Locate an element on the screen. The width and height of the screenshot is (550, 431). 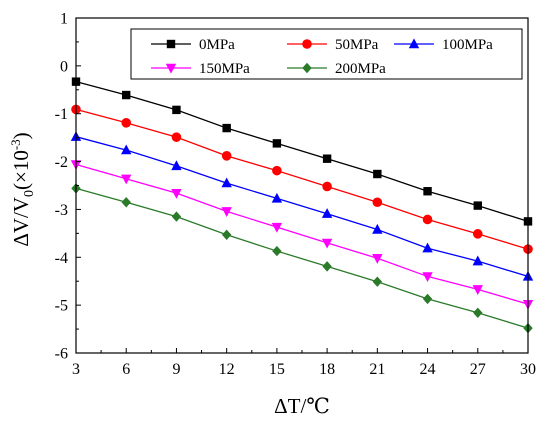
legend-item-0MPa: 0MPa is located at coordinates (193, 45).